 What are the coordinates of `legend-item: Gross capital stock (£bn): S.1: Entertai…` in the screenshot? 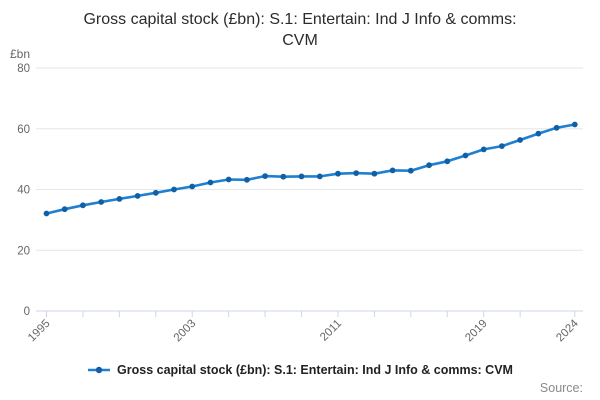 It's located at (300, 370).